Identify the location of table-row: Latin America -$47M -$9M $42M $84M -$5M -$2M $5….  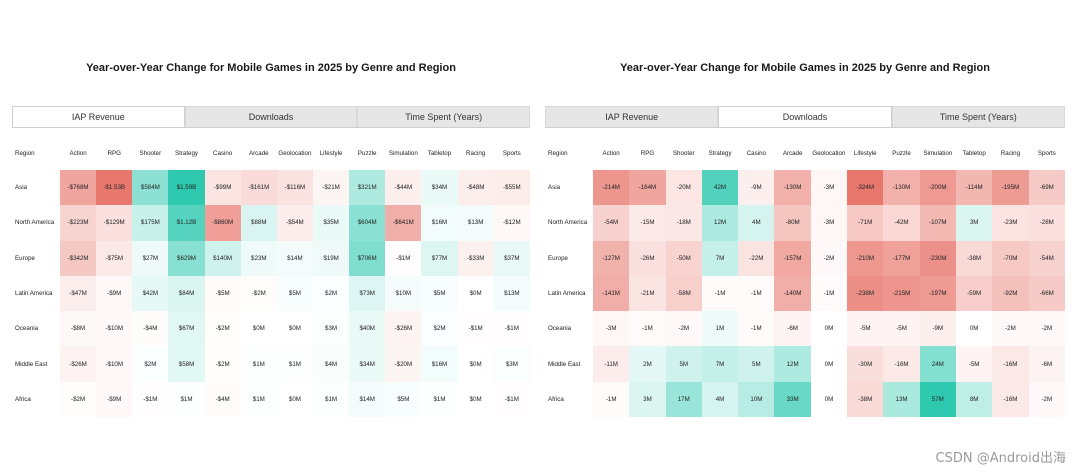
(271, 293).